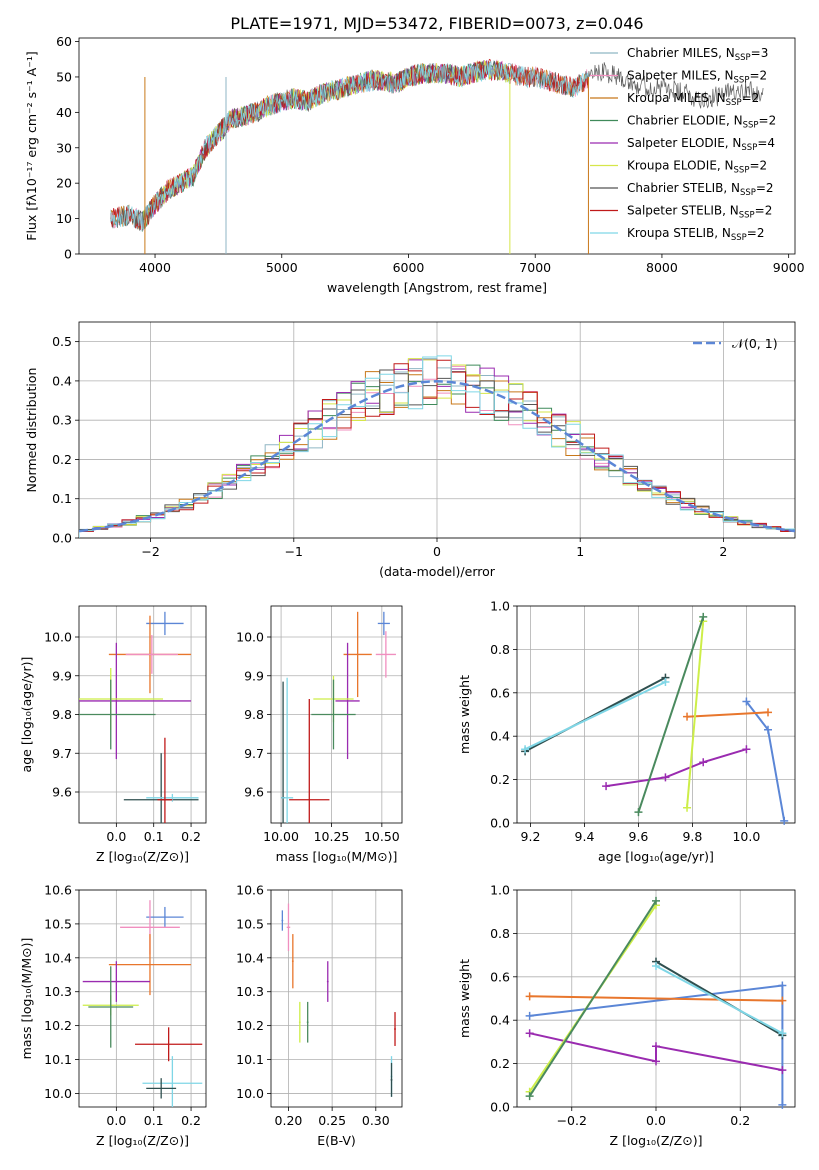 The height and width of the screenshot is (1170, 819). I want to click on y-tick-label: 9.8, so click(62, 714).